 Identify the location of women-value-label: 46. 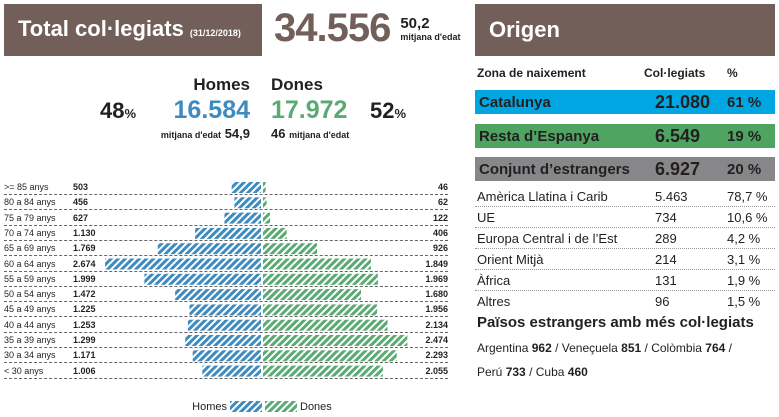
(442, 187).